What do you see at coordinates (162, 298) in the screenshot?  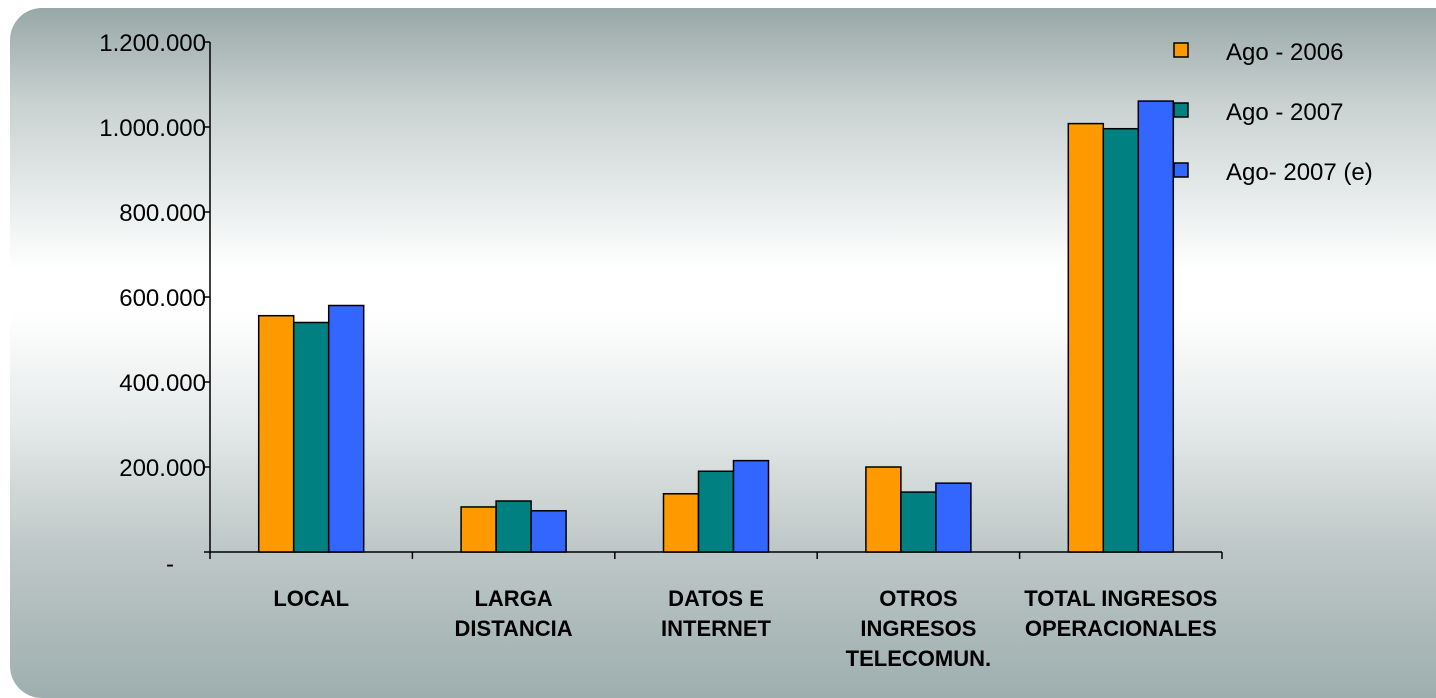 I see `y-tick-label: 600.000` at bounding box center [162, 298].